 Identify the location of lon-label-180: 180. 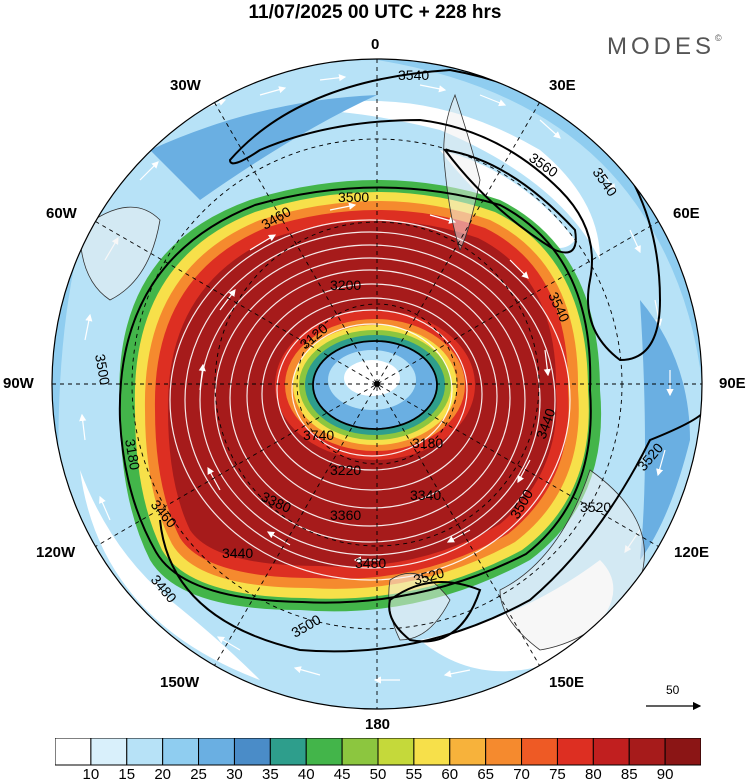
(378, 724).